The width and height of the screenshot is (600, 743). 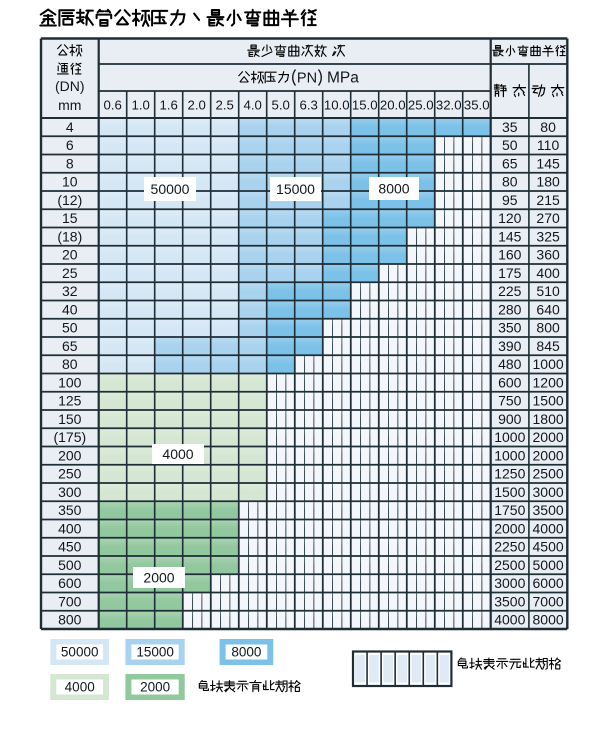 What do you see at coordinates (509, 510) in the screenshot?
I see `svg-text: 1750` at bounding box center [509, 510].